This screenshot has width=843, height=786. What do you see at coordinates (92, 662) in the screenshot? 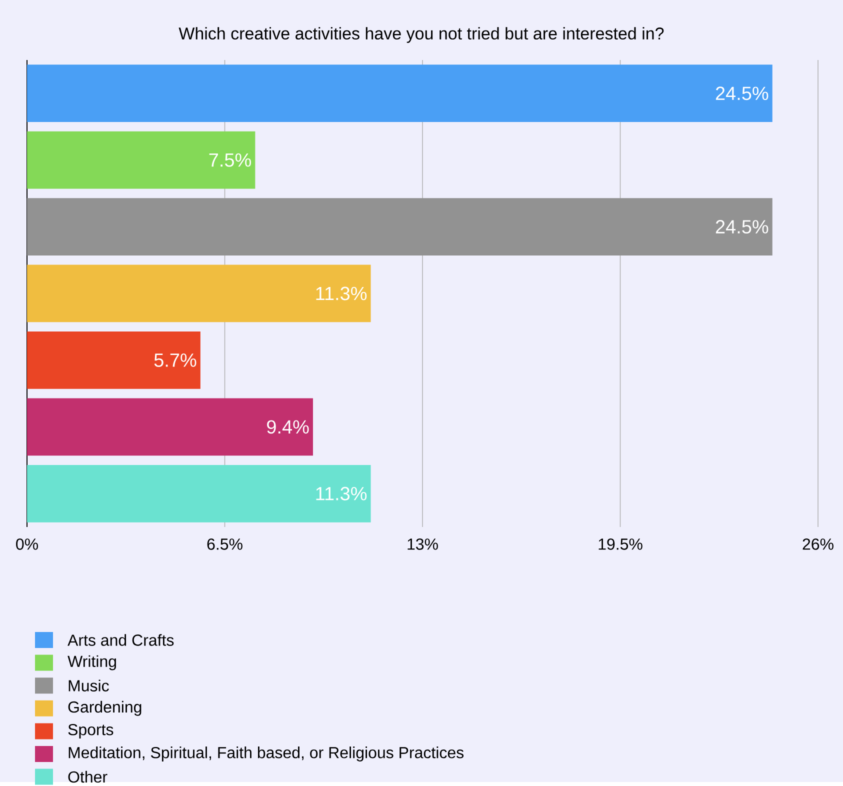
I see `legend-label: Writing` at bounding box center [92, 662].